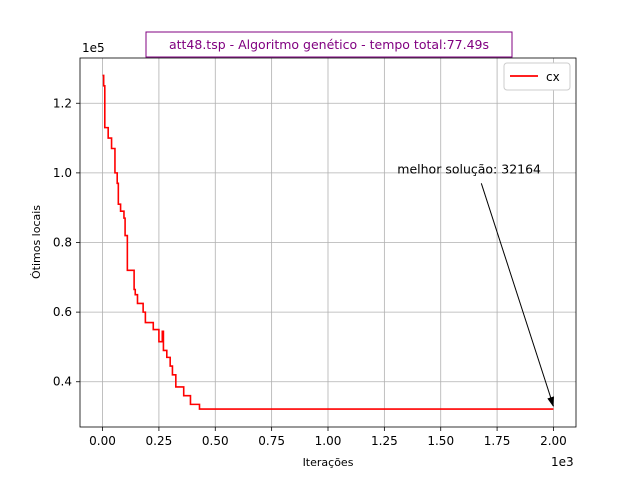  What do you see at coordinates (62, 173) in the screenshot?
I see `y-tick-label: 1.0` at bounding box center [62, 173].